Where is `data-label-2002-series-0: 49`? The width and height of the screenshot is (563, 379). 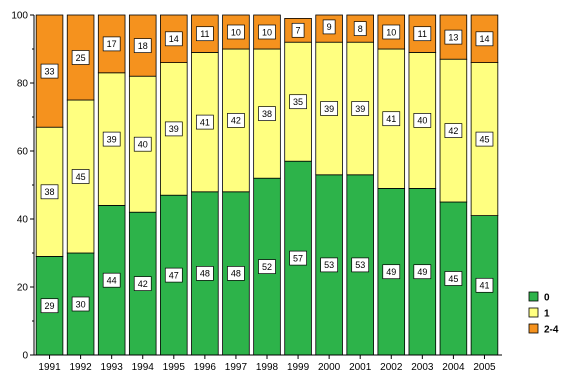 data-label-2002-series-0: 49 is located at coordinates (391, 272).